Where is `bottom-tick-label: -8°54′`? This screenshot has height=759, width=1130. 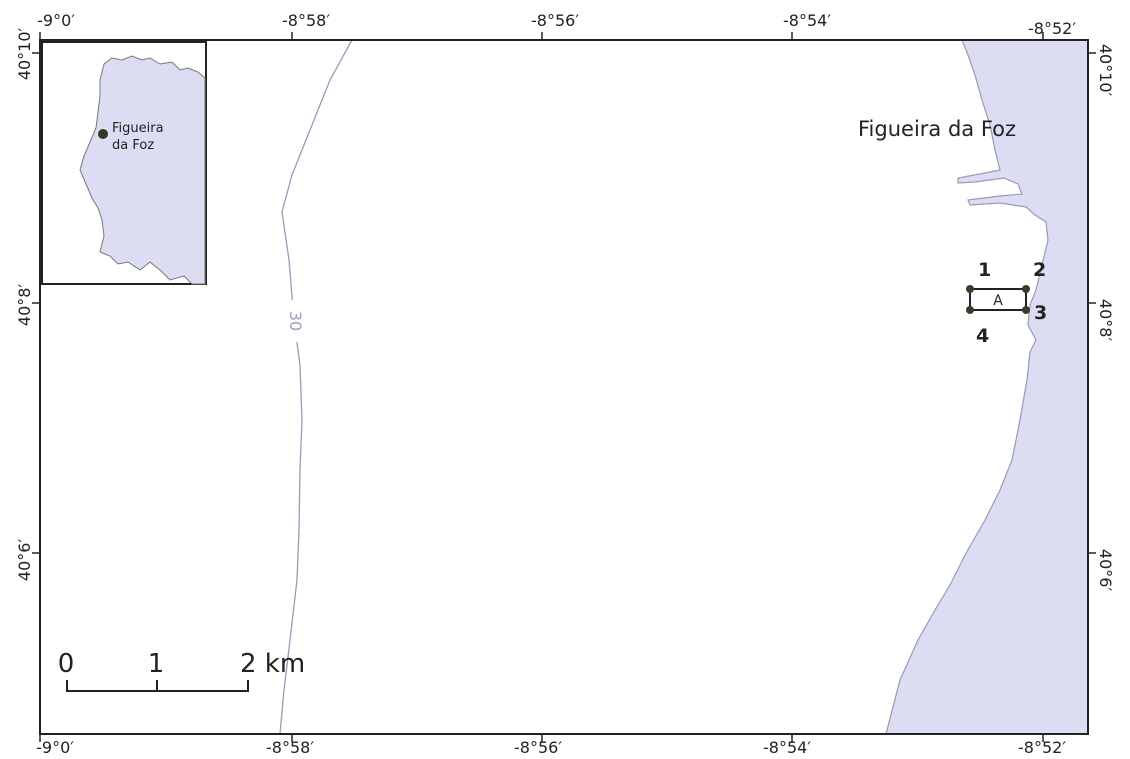
bottom-tick-label: -8°54′ is located at coordinates (787, 747).